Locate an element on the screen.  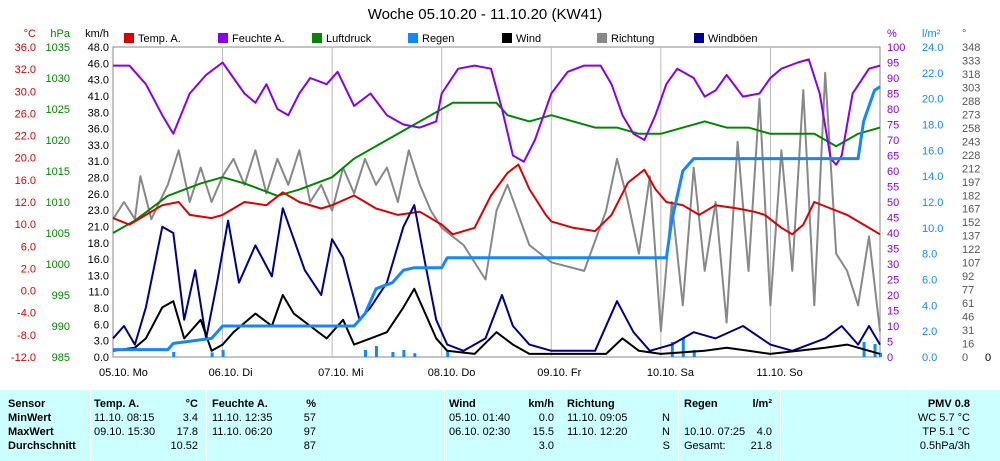
pressure-axis-tick: 985 is located at coordinates (61, 358).